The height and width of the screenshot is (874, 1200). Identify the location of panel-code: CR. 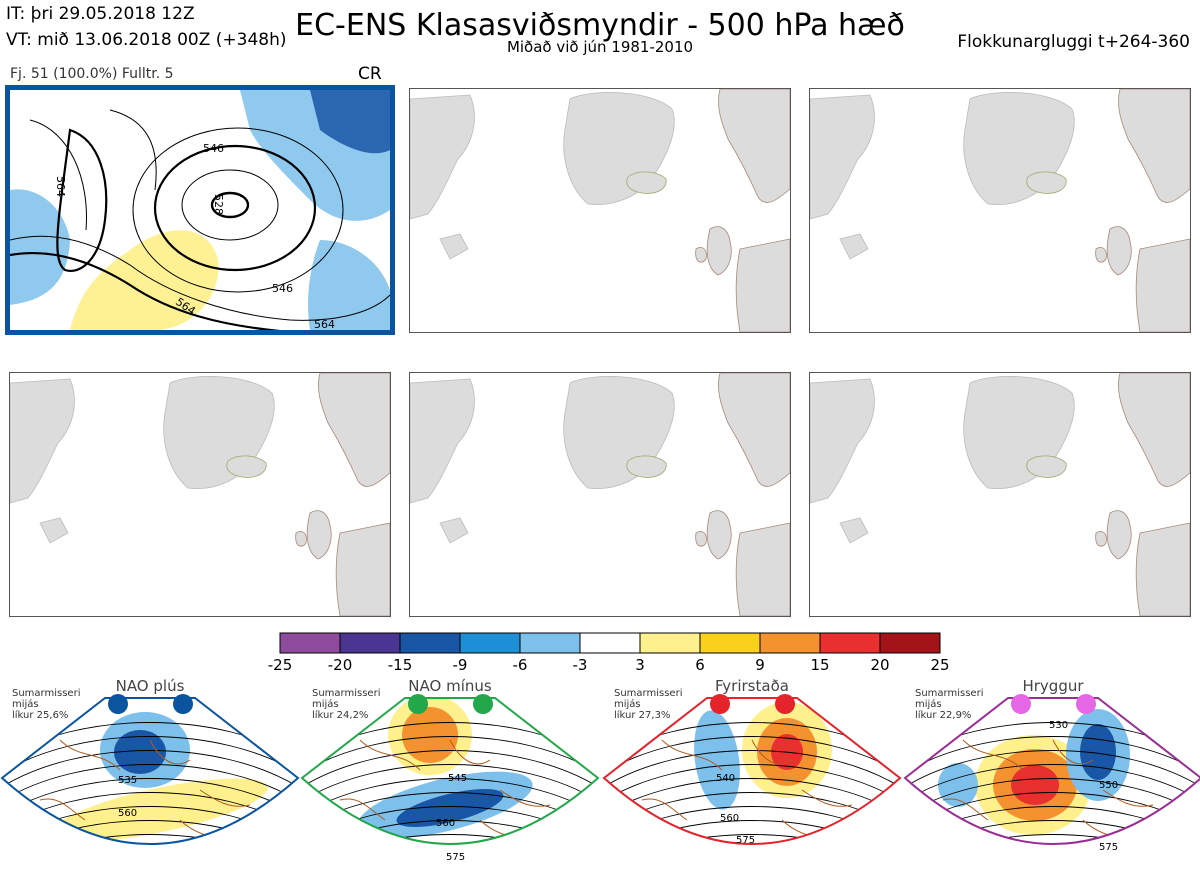
(370, 74).